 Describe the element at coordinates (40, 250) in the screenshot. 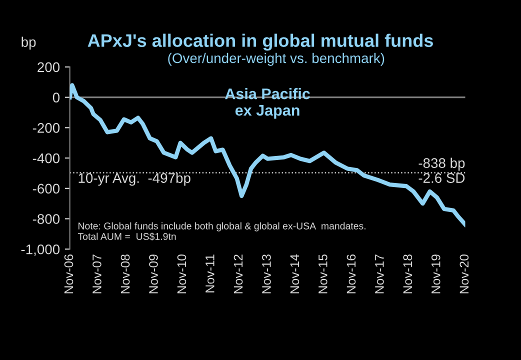

I see `y-tick-label: -1,000` at that location.